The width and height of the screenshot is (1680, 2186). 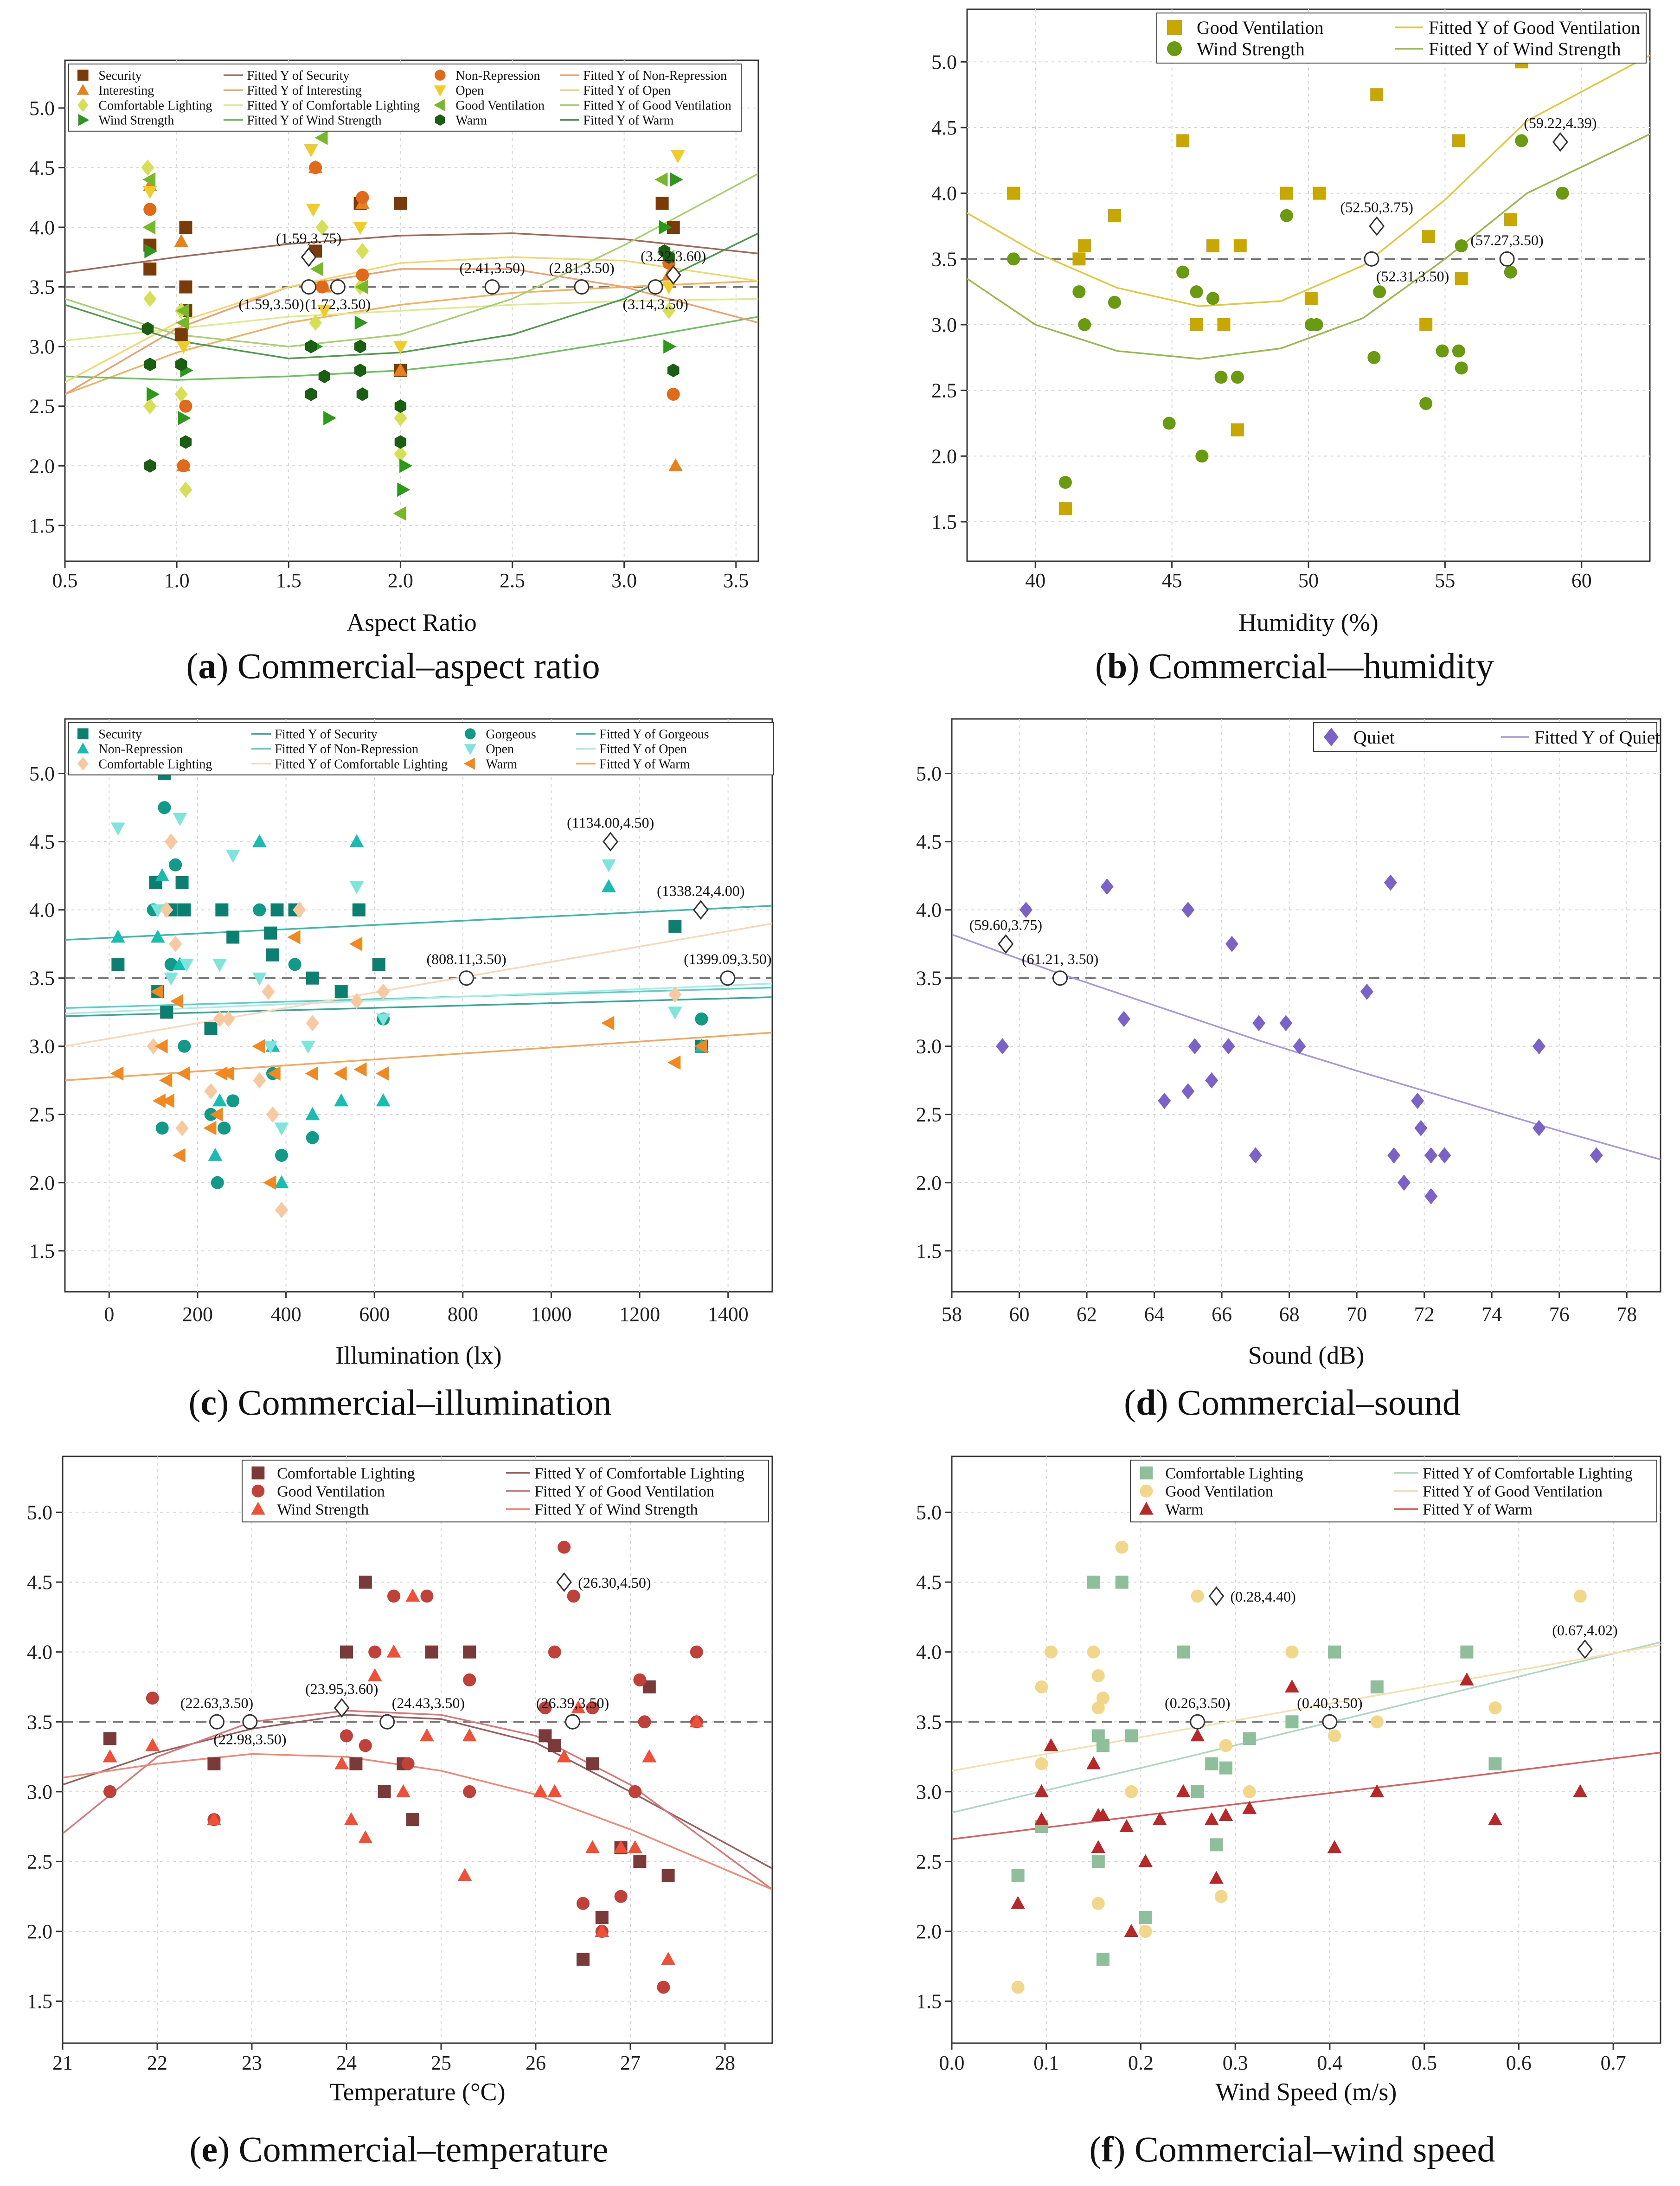 I want to click on legend-label: Fitted Y of Comfortable Lighting, so click(x=1528, y=1473).